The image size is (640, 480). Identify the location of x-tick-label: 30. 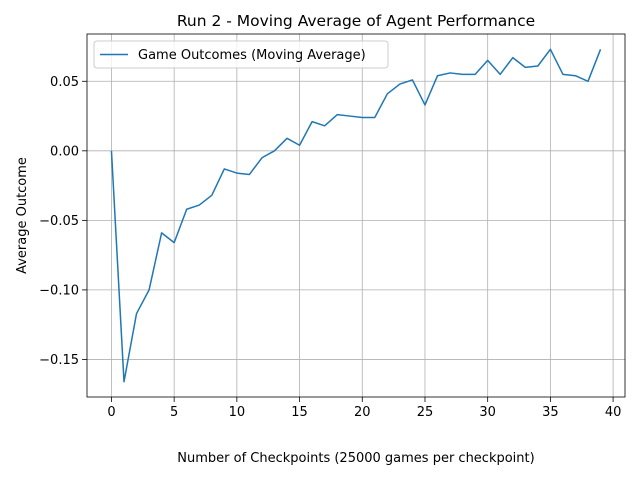
(487, 412).